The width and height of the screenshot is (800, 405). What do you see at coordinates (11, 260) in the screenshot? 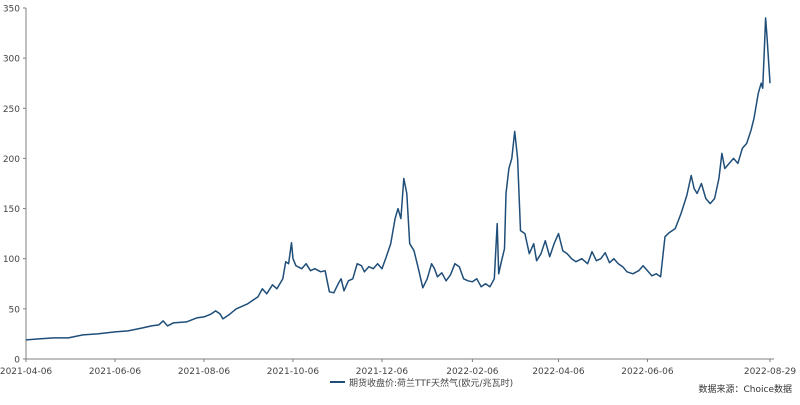
I see `y-tick-label: 100` at bounding box center [11, 260].